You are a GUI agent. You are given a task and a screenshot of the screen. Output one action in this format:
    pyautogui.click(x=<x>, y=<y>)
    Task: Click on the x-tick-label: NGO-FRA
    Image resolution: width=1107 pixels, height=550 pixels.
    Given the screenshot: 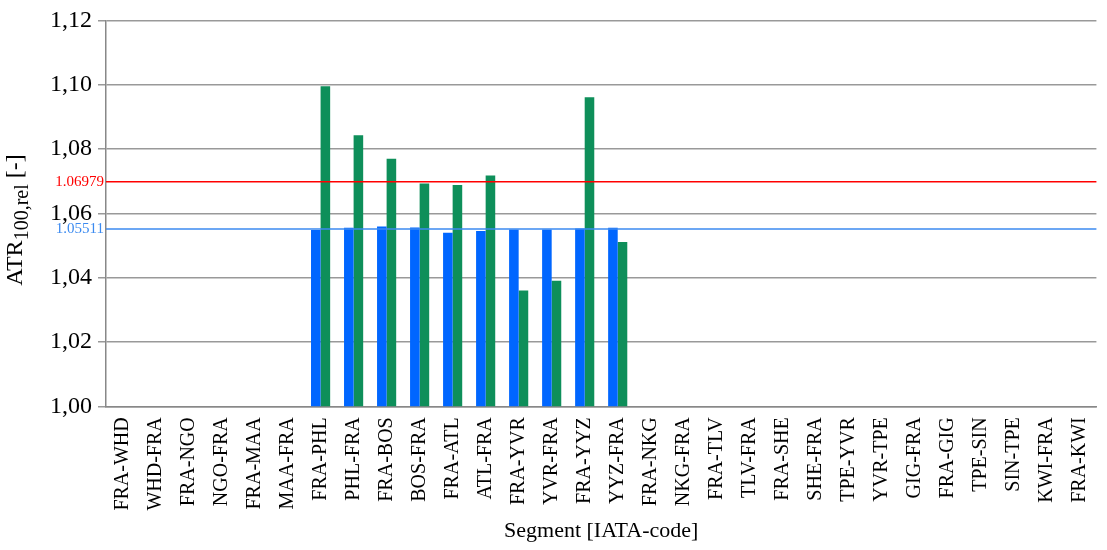 What is the action you would take?
    pyautogui.click(x=219, y=461)
    